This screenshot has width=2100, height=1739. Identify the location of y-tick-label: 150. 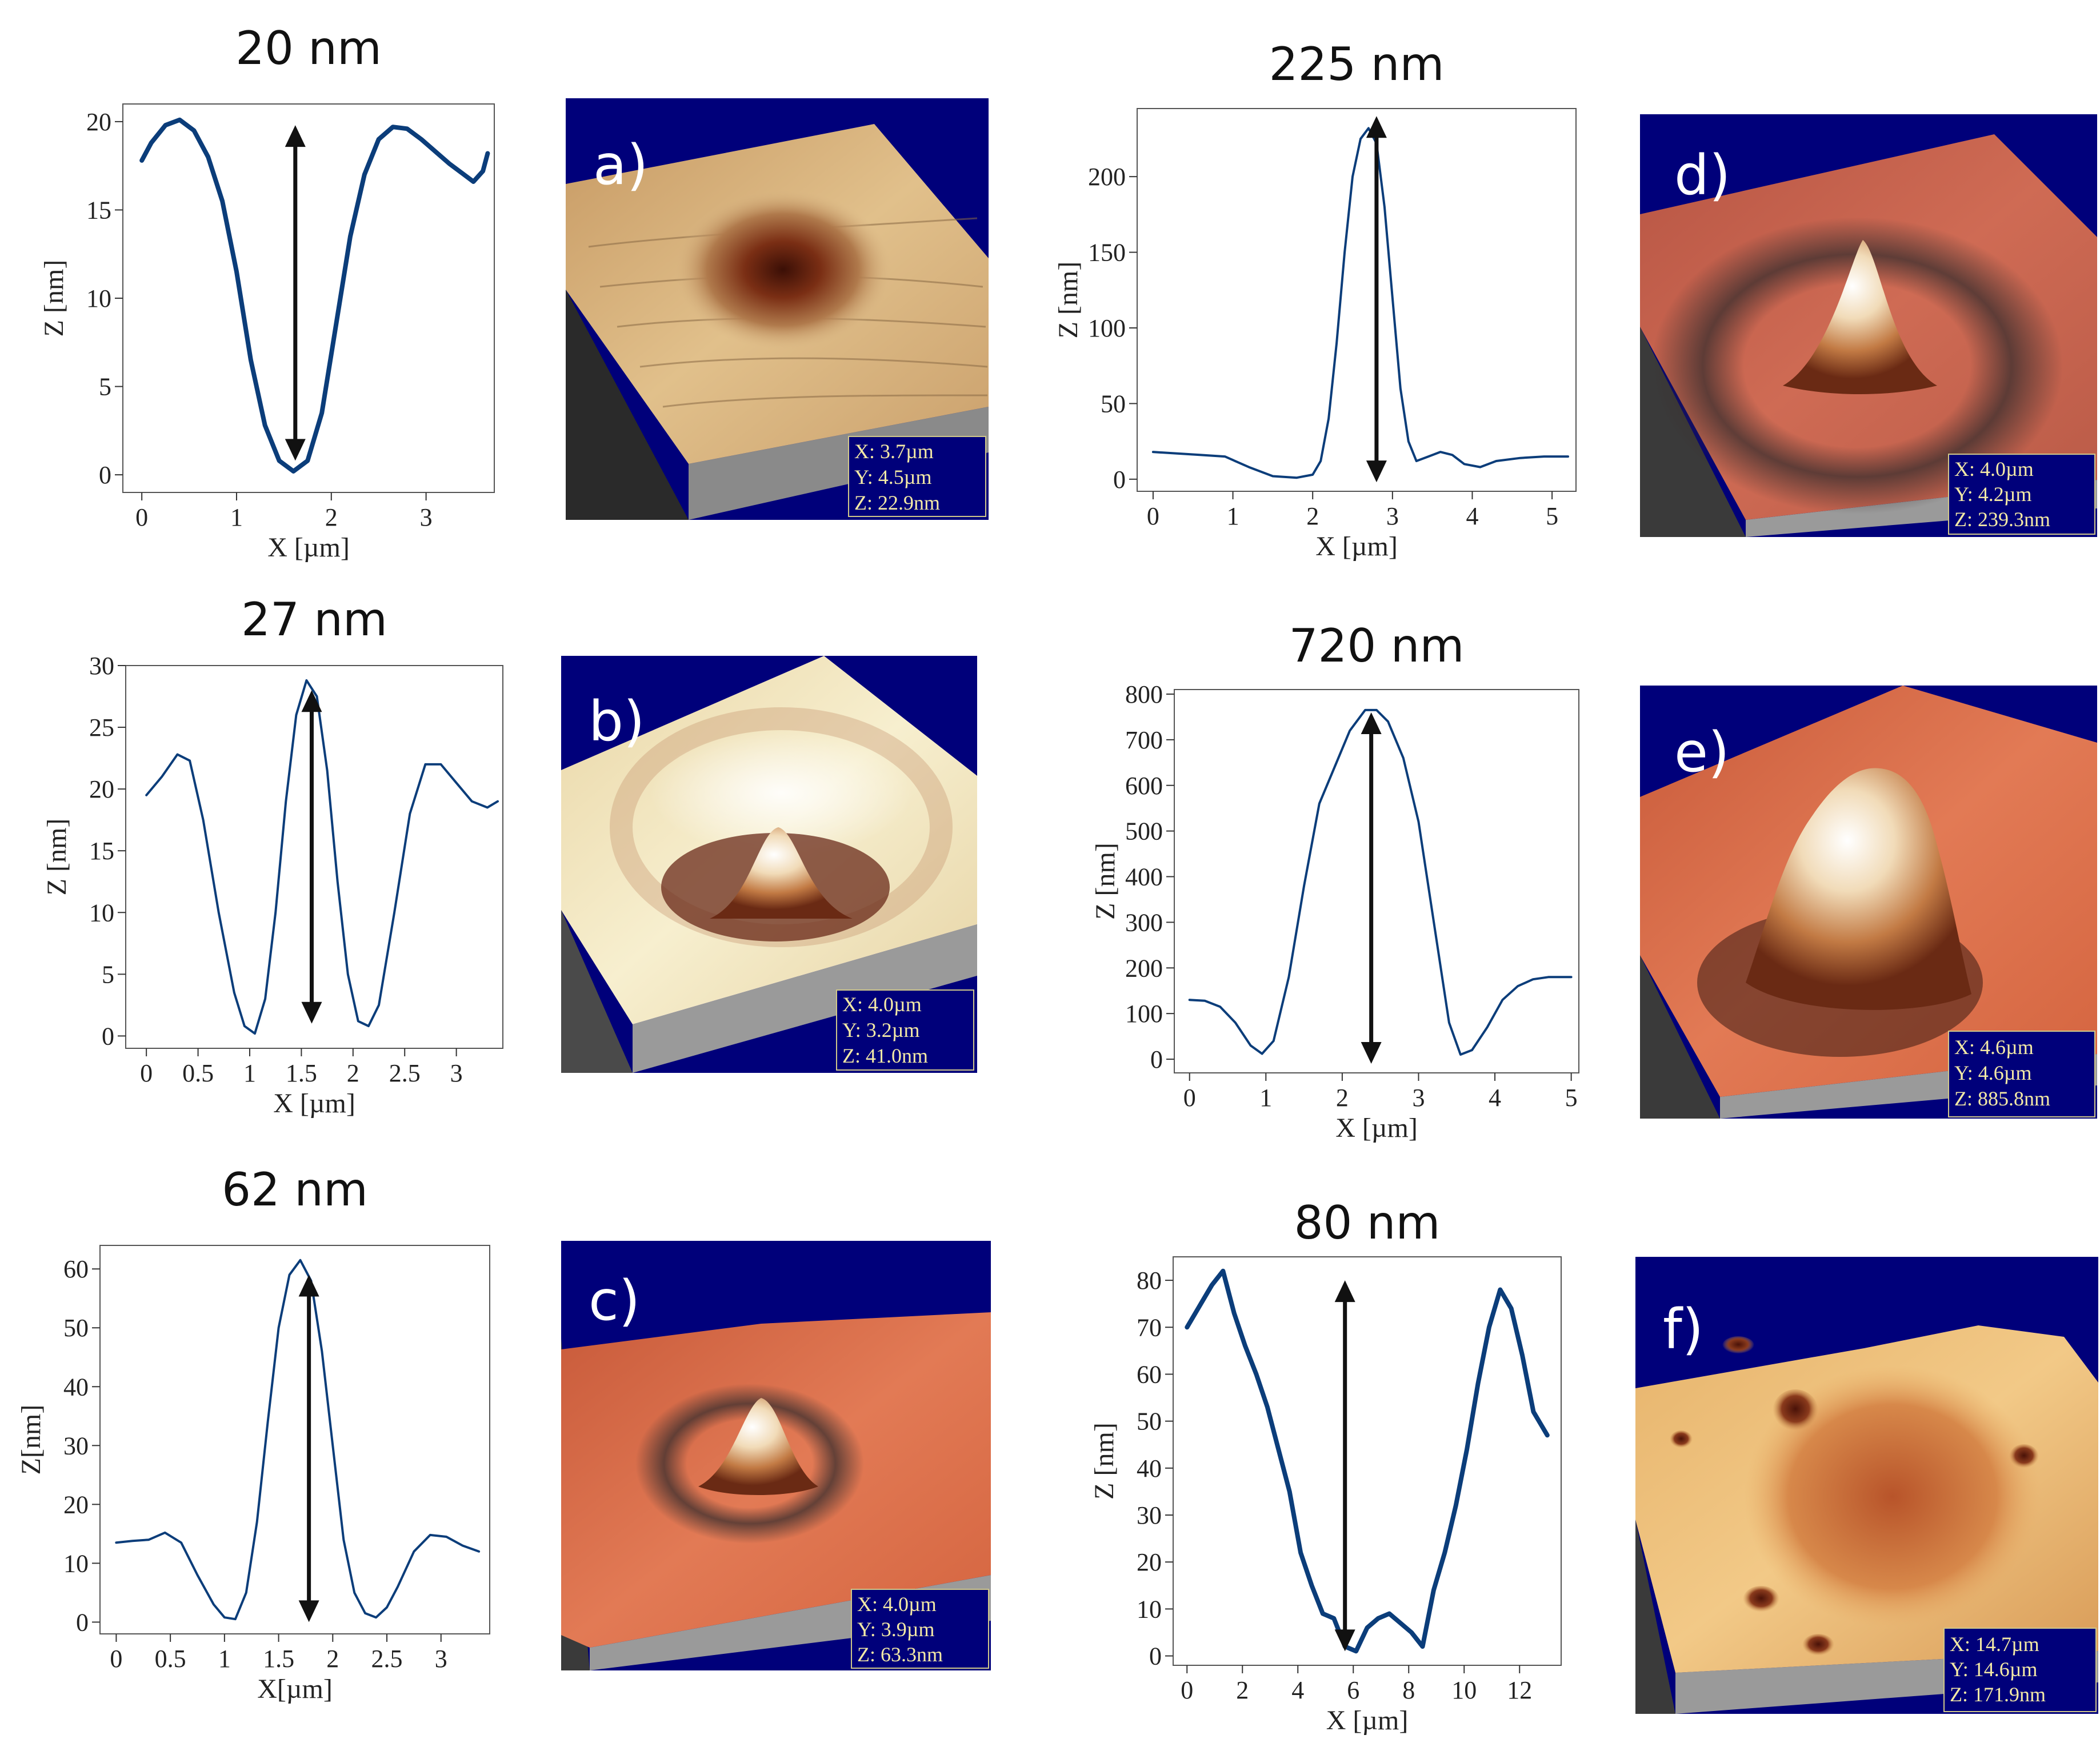
(1107, 253).